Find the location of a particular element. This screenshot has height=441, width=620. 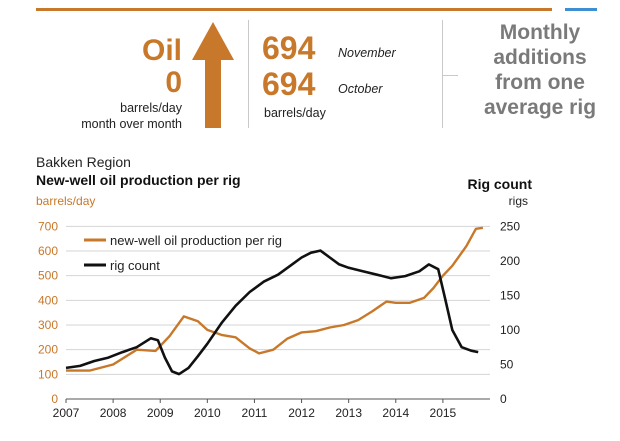

current-month-label: November is located at coordinates (367, 53).